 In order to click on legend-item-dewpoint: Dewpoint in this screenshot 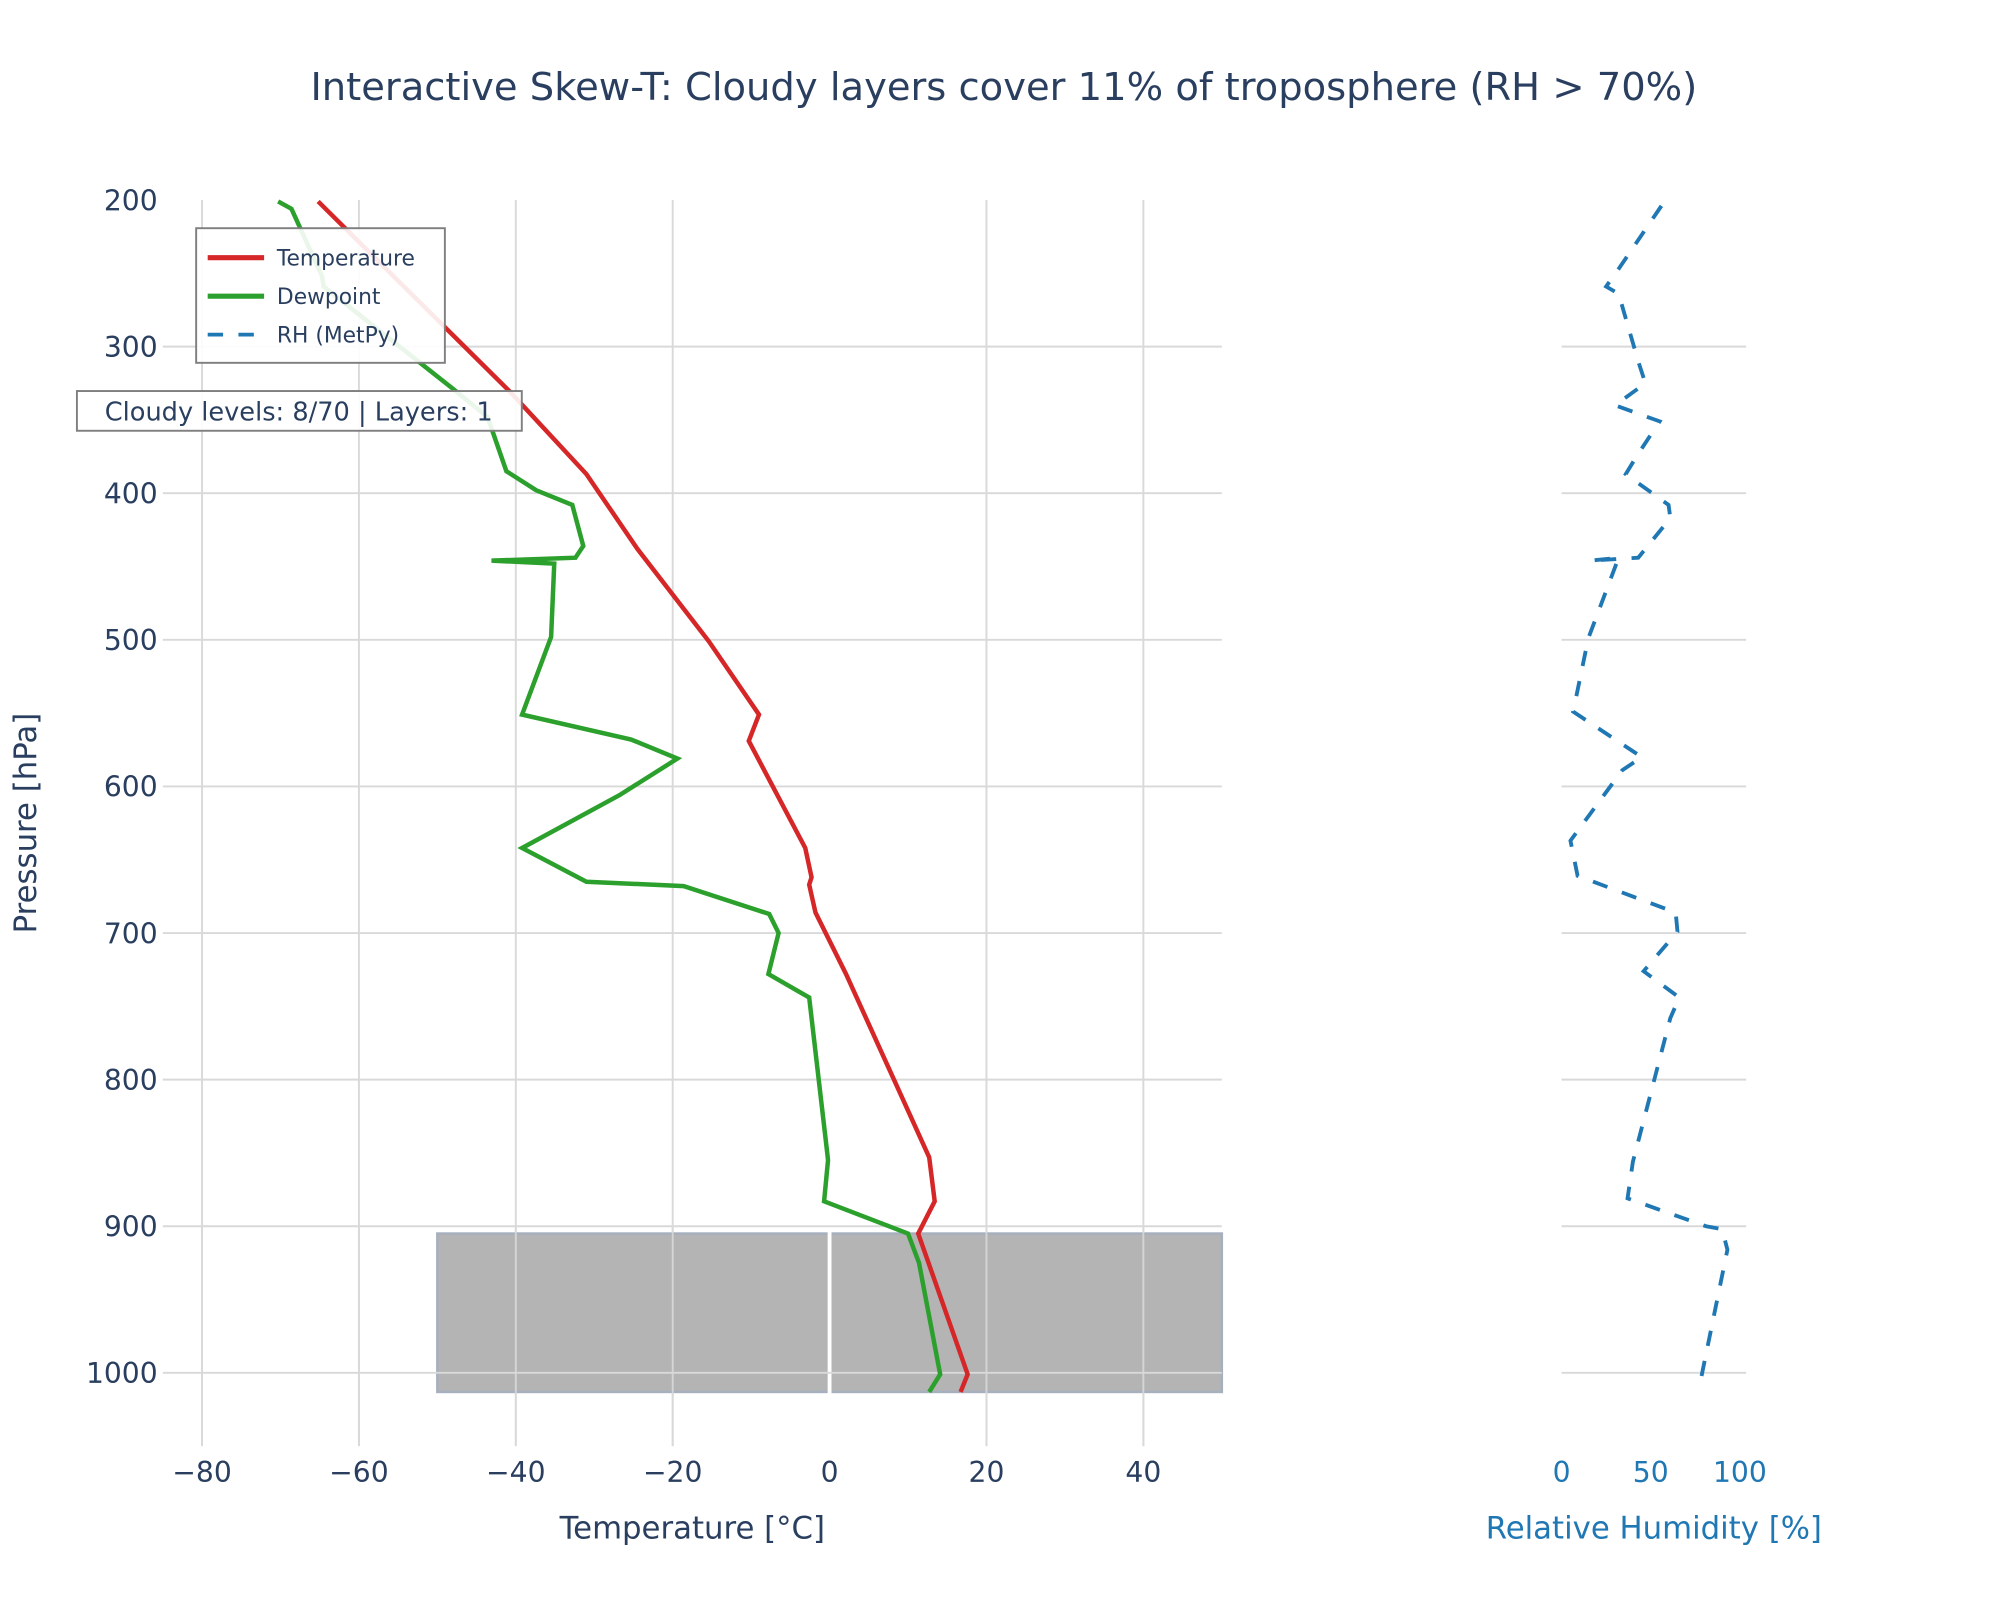, I will do `click(294, 297)`.